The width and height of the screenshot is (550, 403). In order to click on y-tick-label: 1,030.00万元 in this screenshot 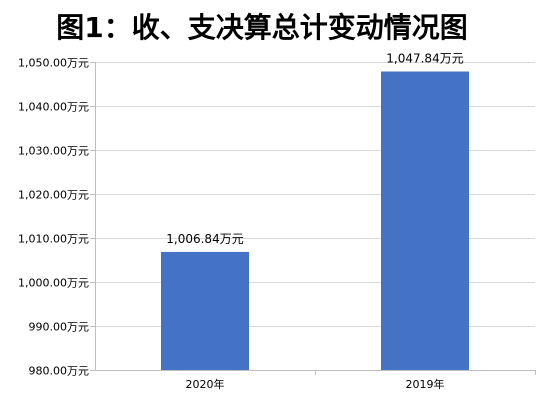, I will do `click(53, 151)`.